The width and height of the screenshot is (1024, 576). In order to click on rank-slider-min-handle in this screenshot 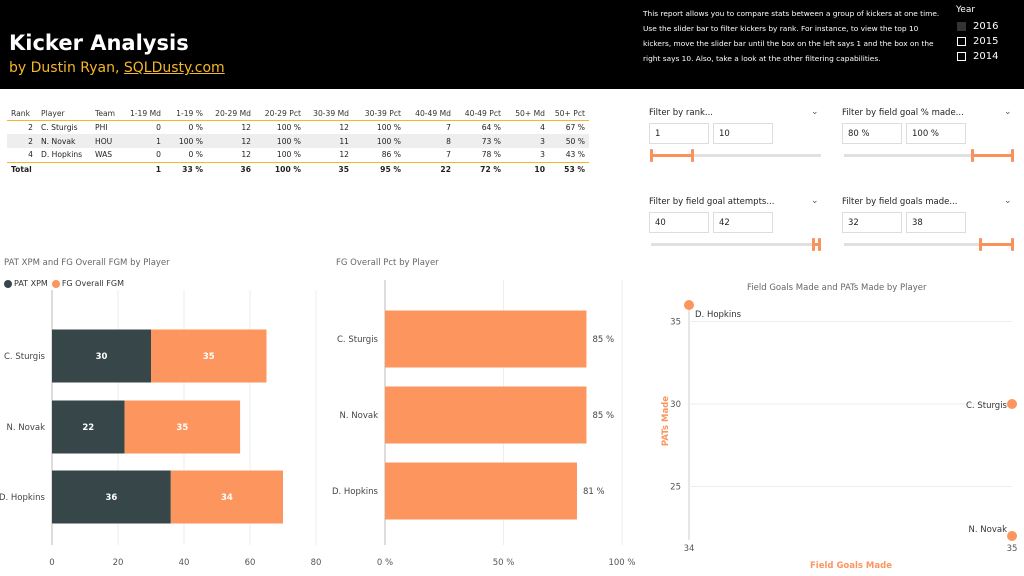, I will do `click(651, 155)`.